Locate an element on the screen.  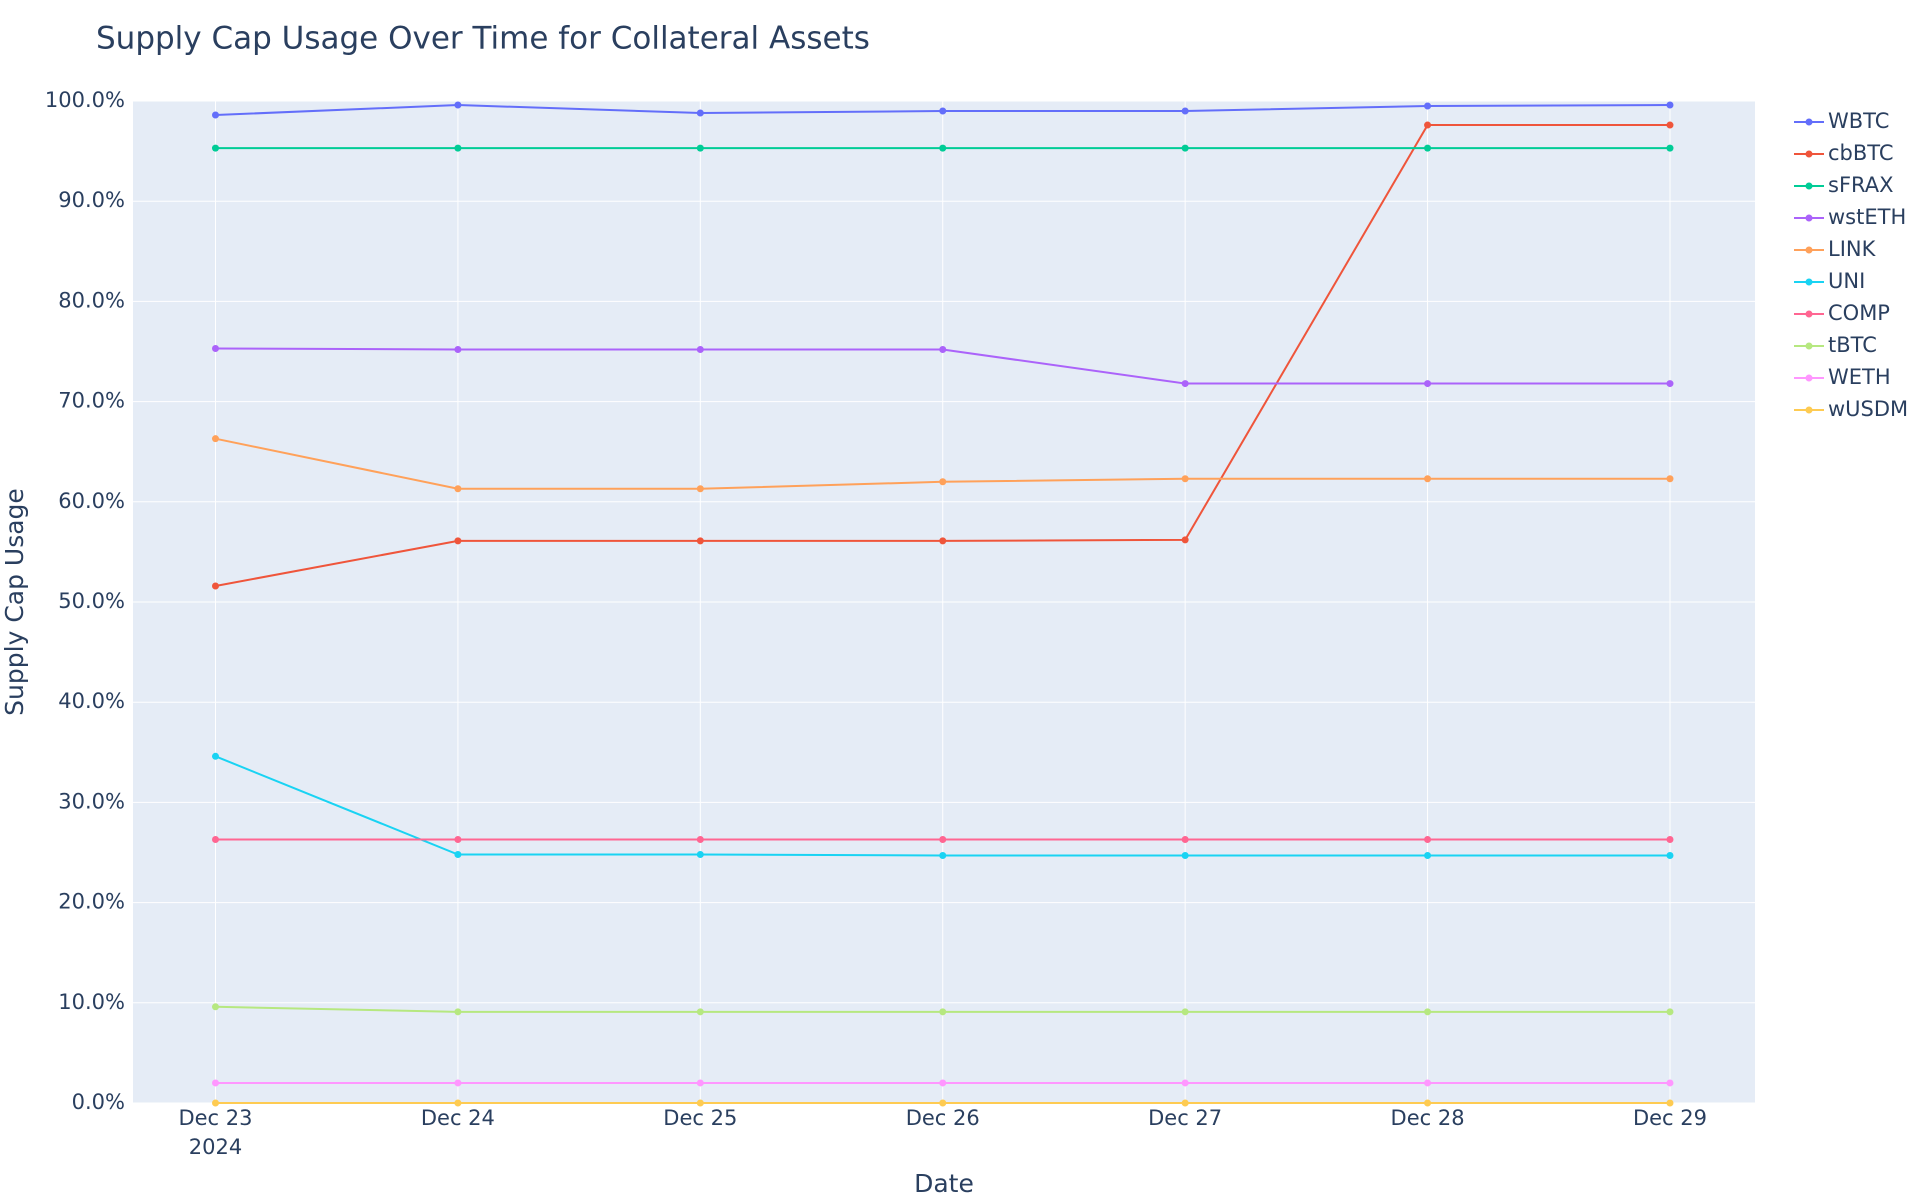
legend-label: WBTC is located at coordinates (1858, 121).